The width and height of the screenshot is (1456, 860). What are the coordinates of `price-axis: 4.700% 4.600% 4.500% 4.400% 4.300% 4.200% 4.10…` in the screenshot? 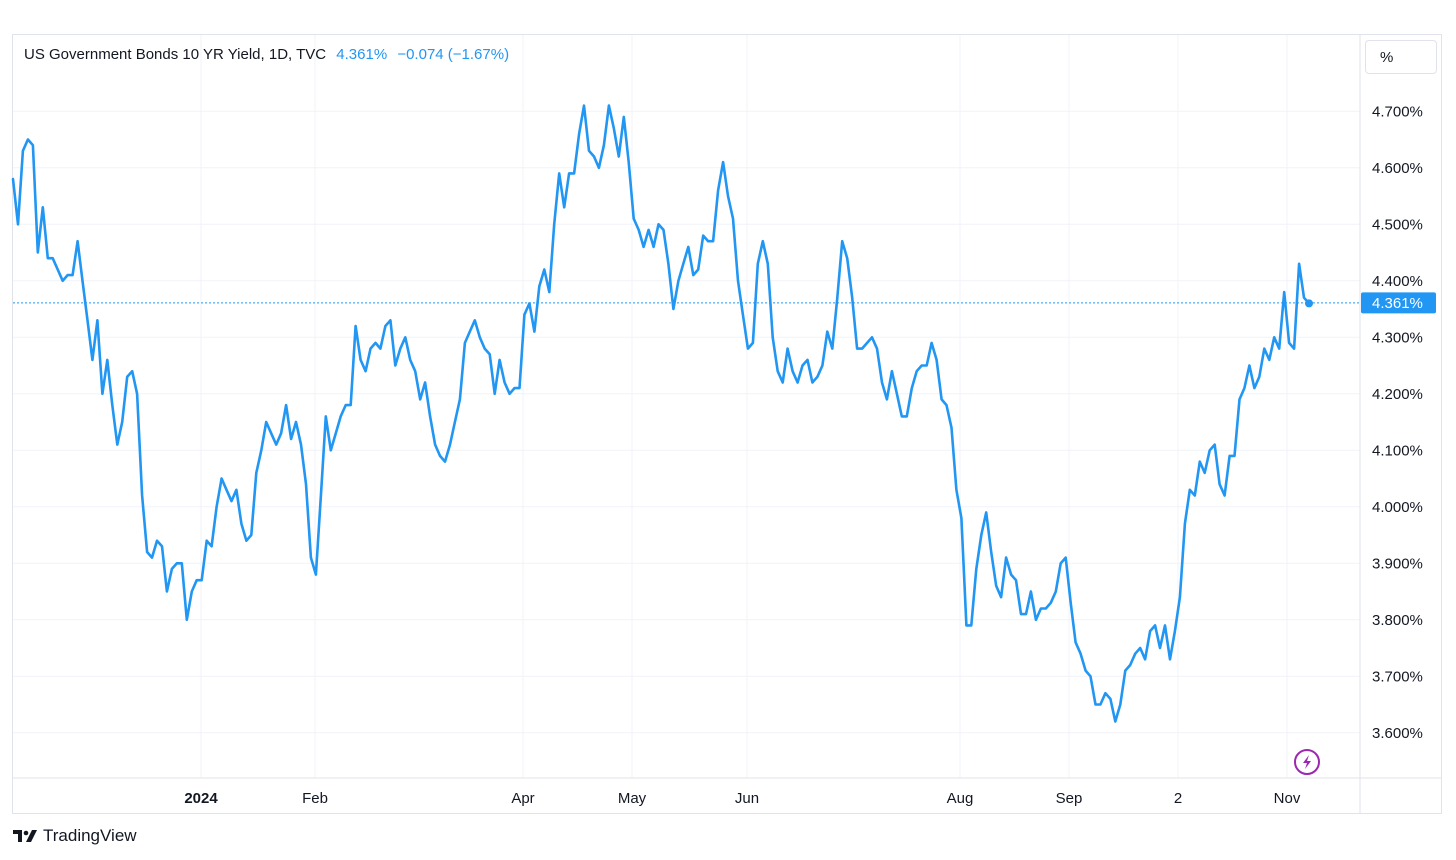 It's located at (1397, 422).